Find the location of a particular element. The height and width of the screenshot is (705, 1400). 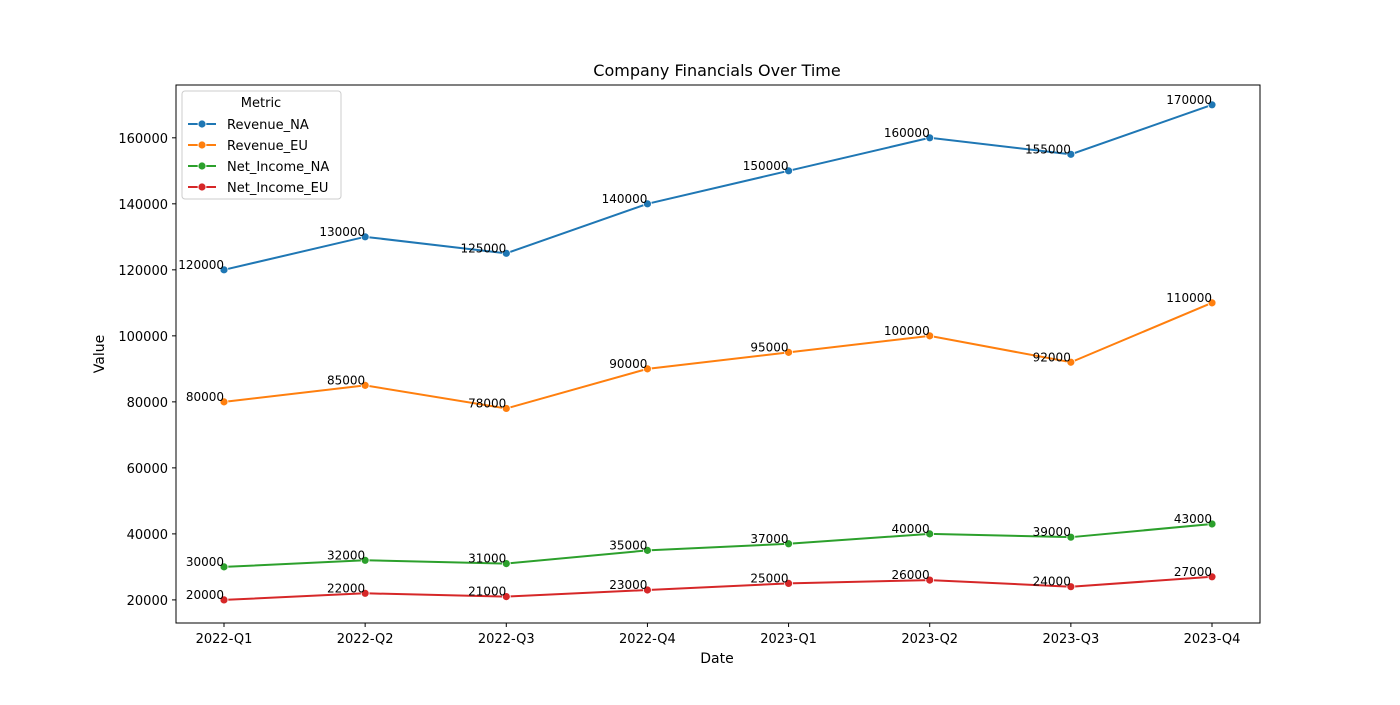

data-label: 20000 is located at coordinates (205, 595).